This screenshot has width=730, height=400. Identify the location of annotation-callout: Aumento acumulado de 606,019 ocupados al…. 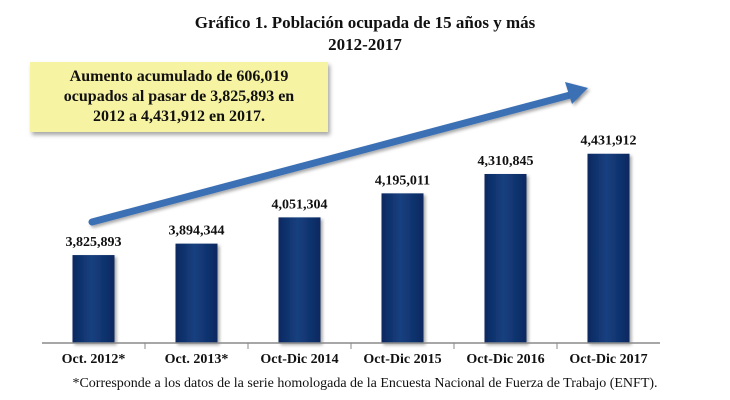
(179, 97).